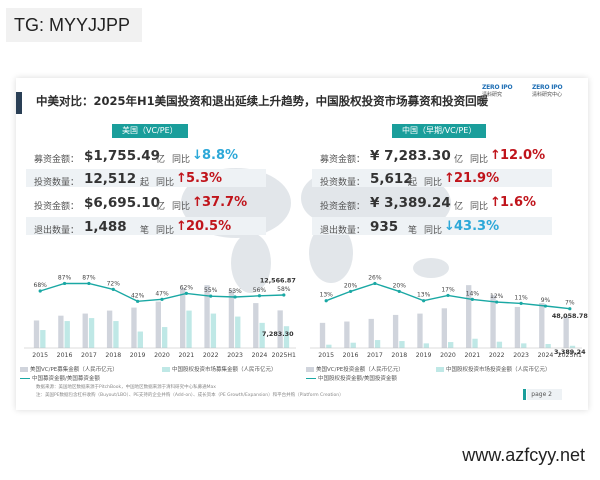 This screenshot has width=600, height=480. Describe the element at coordinates (231, 318) in the screenshot. I see `fundraising-bar-s0-2023` at that location.